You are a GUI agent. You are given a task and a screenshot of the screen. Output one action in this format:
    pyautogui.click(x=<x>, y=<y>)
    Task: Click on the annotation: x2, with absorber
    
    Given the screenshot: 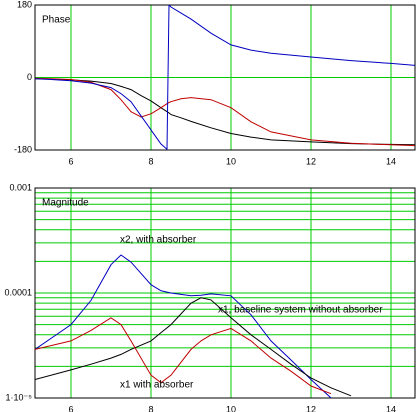 What is the action you would take?
    pyautogui.click(x=158, y=240)
    